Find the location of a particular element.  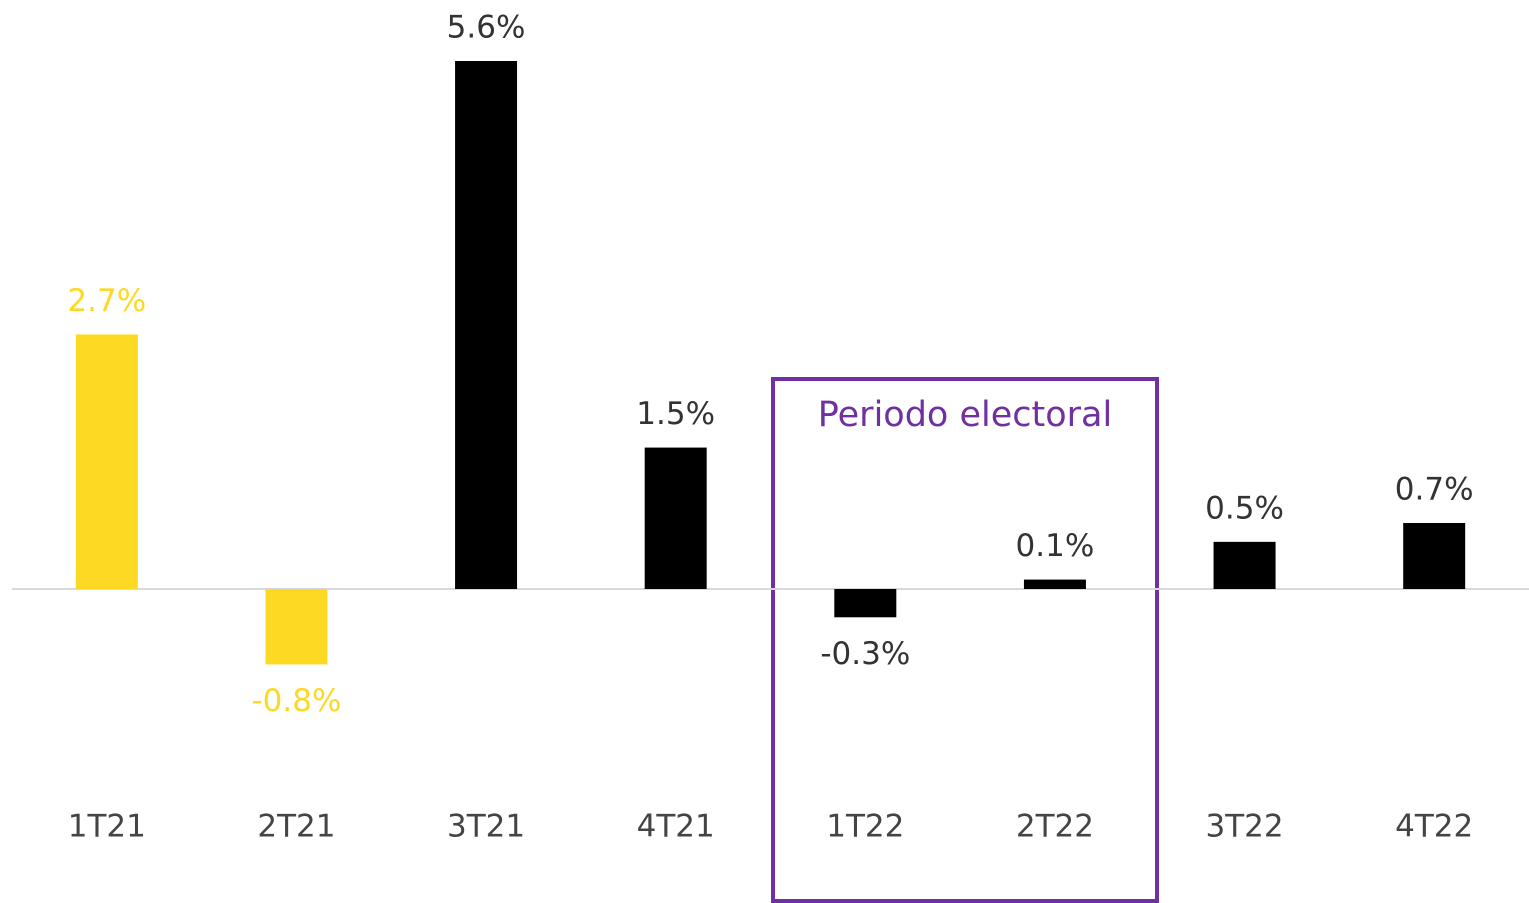

value-label: -0.8% is located at coordinates (296, 701).